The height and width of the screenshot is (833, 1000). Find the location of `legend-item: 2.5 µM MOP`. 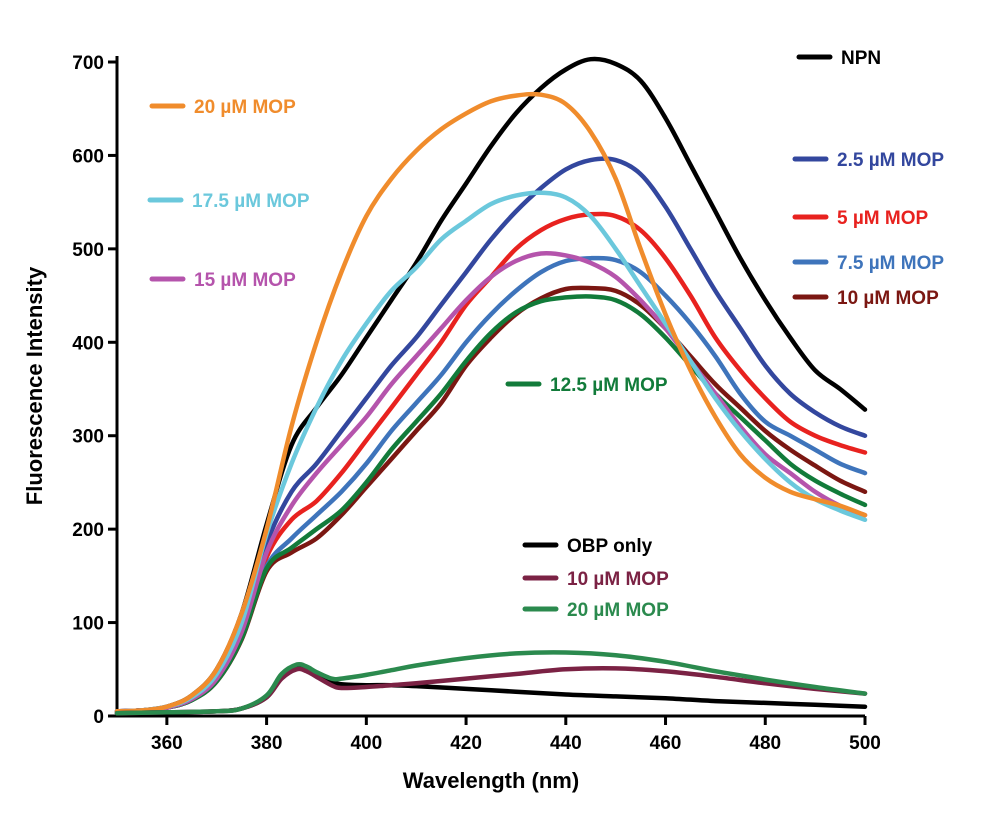

legend-item: 2.5 µM MOP is located at coordinates (868, 160).